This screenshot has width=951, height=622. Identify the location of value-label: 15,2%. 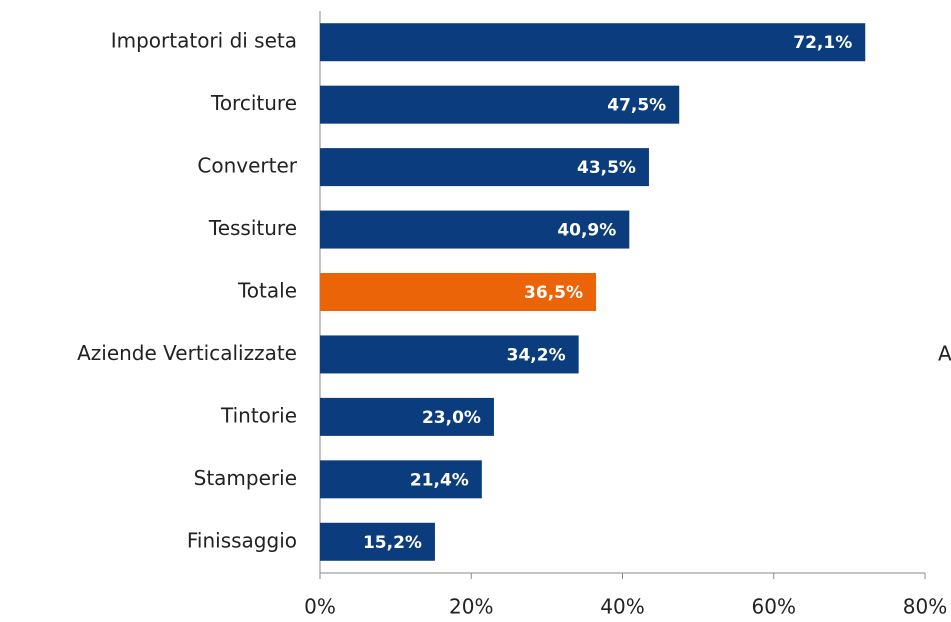
(392, 543).